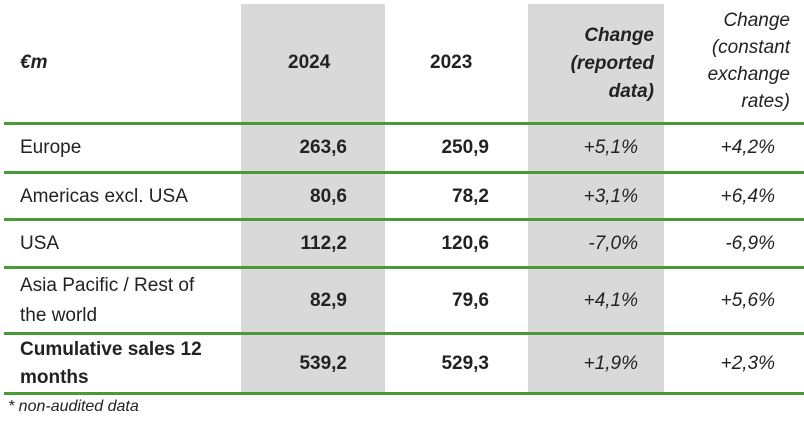 The width and height of the screenshot is (804, 428). What do you see at coordinates (610, 300) in the screenshot?
I see `row-asia-reported: +4,1%` at bounding box center [610, 300].